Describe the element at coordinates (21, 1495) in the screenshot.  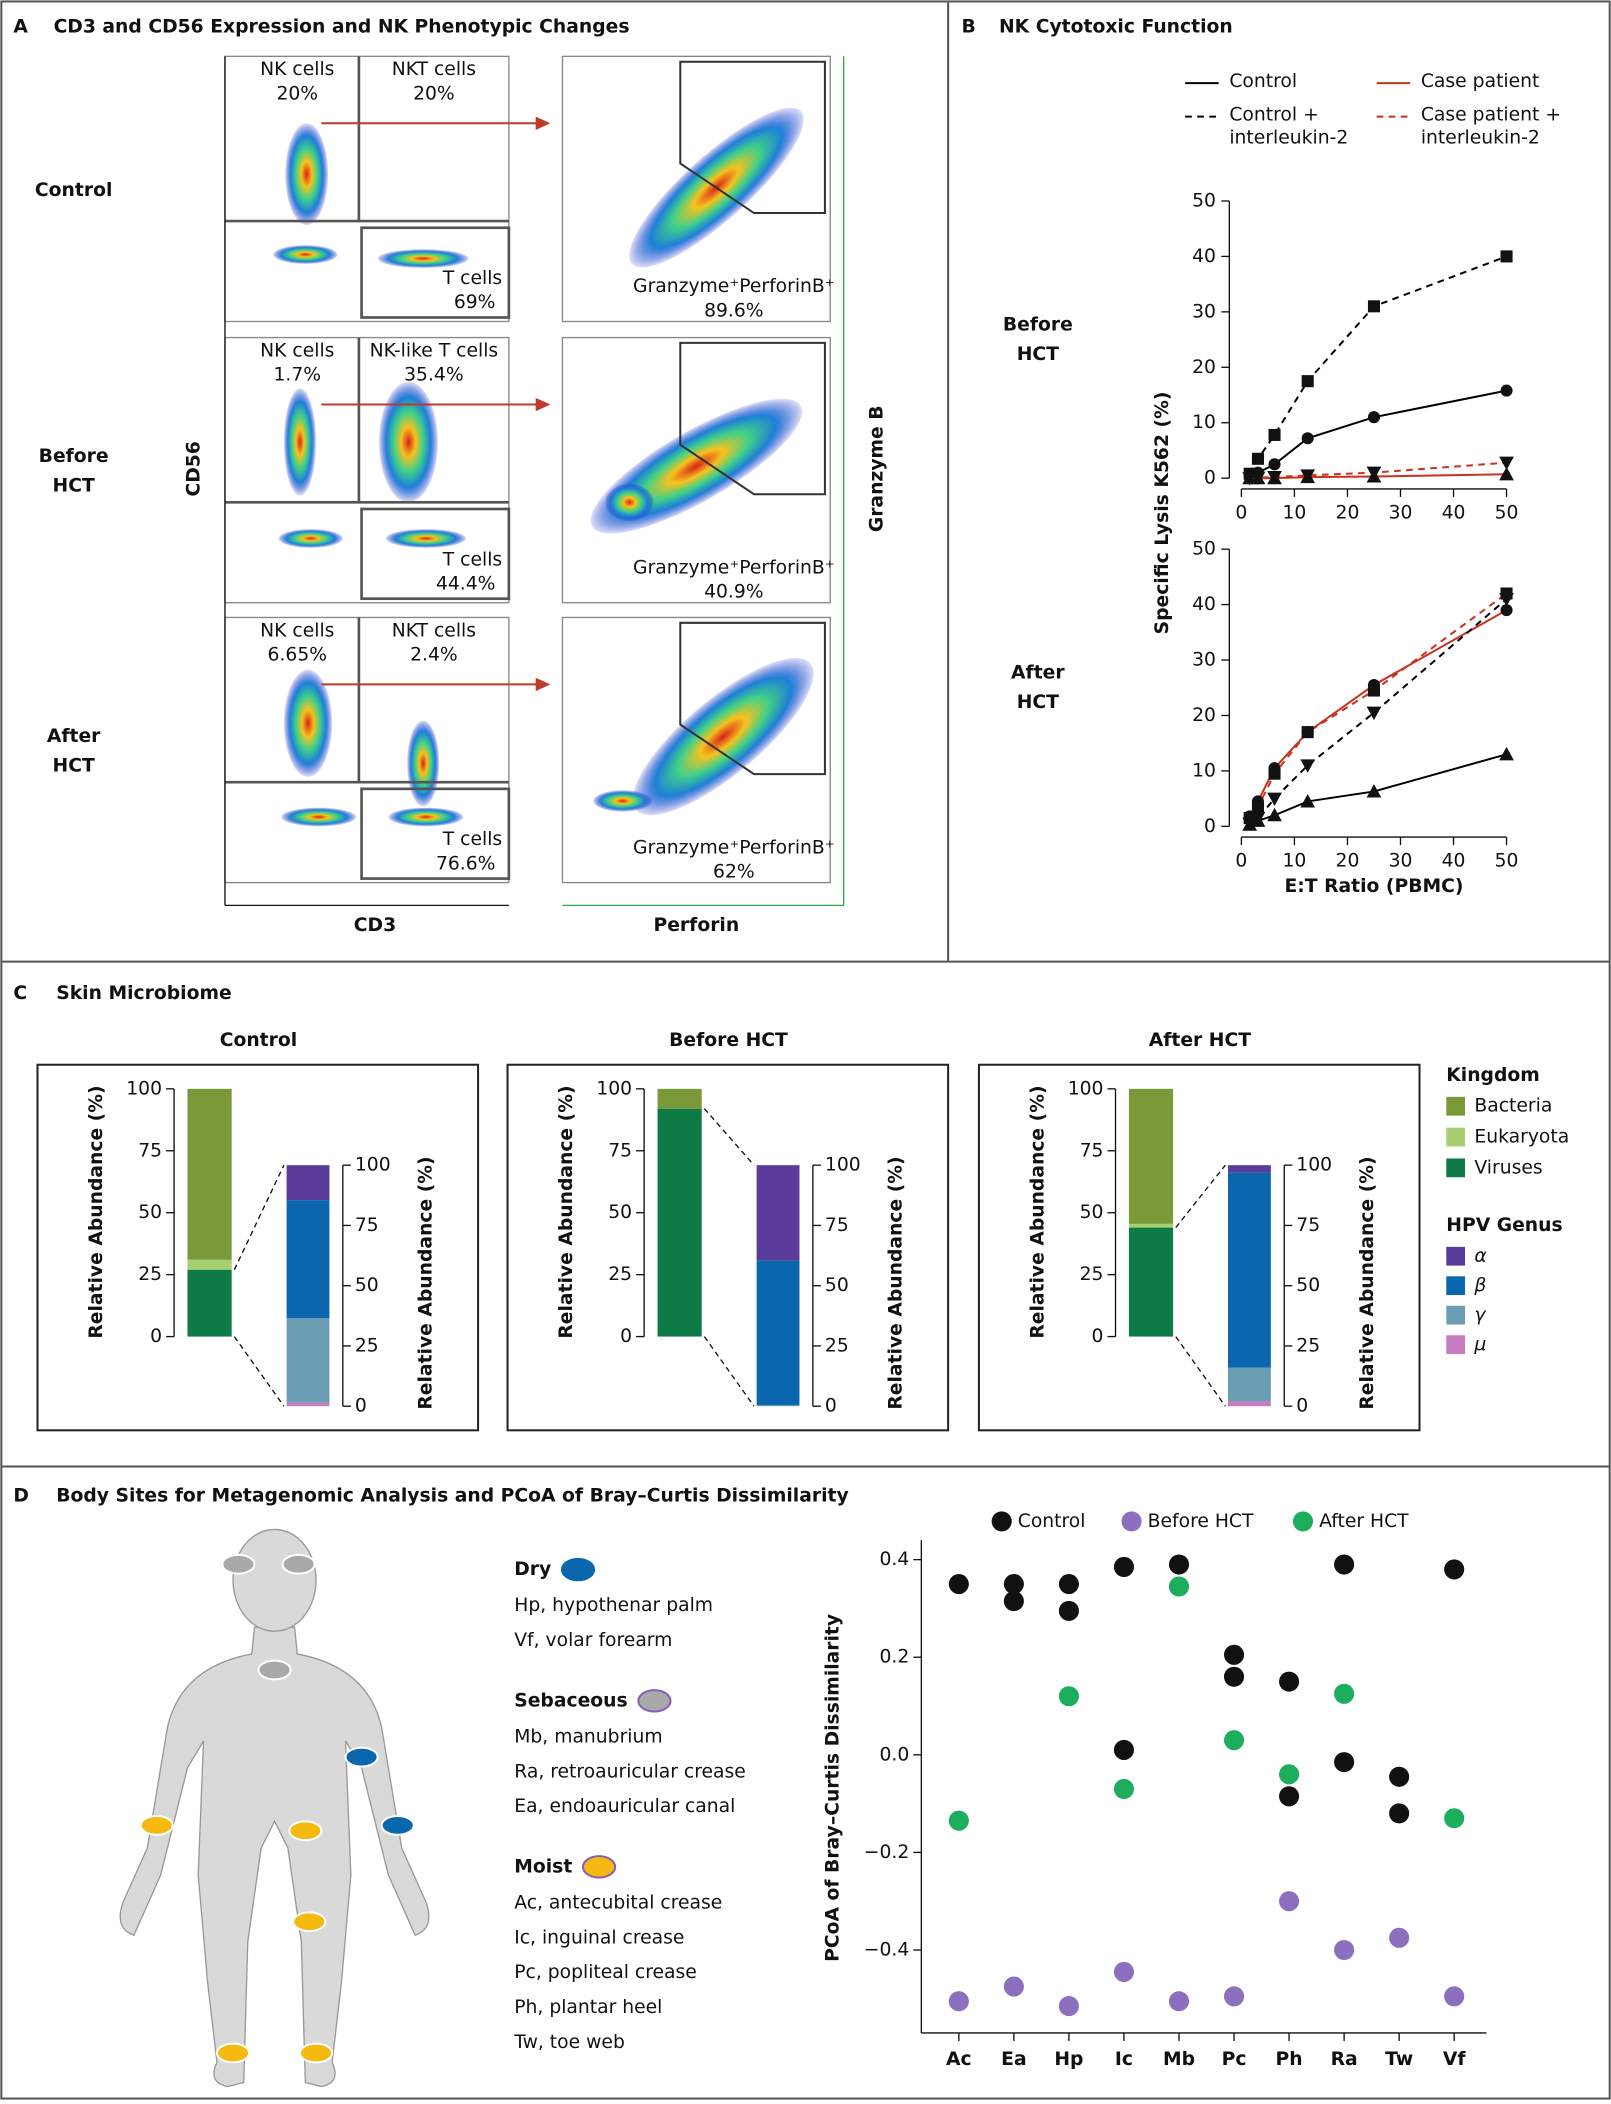
I see `panel-label: D` at that location.